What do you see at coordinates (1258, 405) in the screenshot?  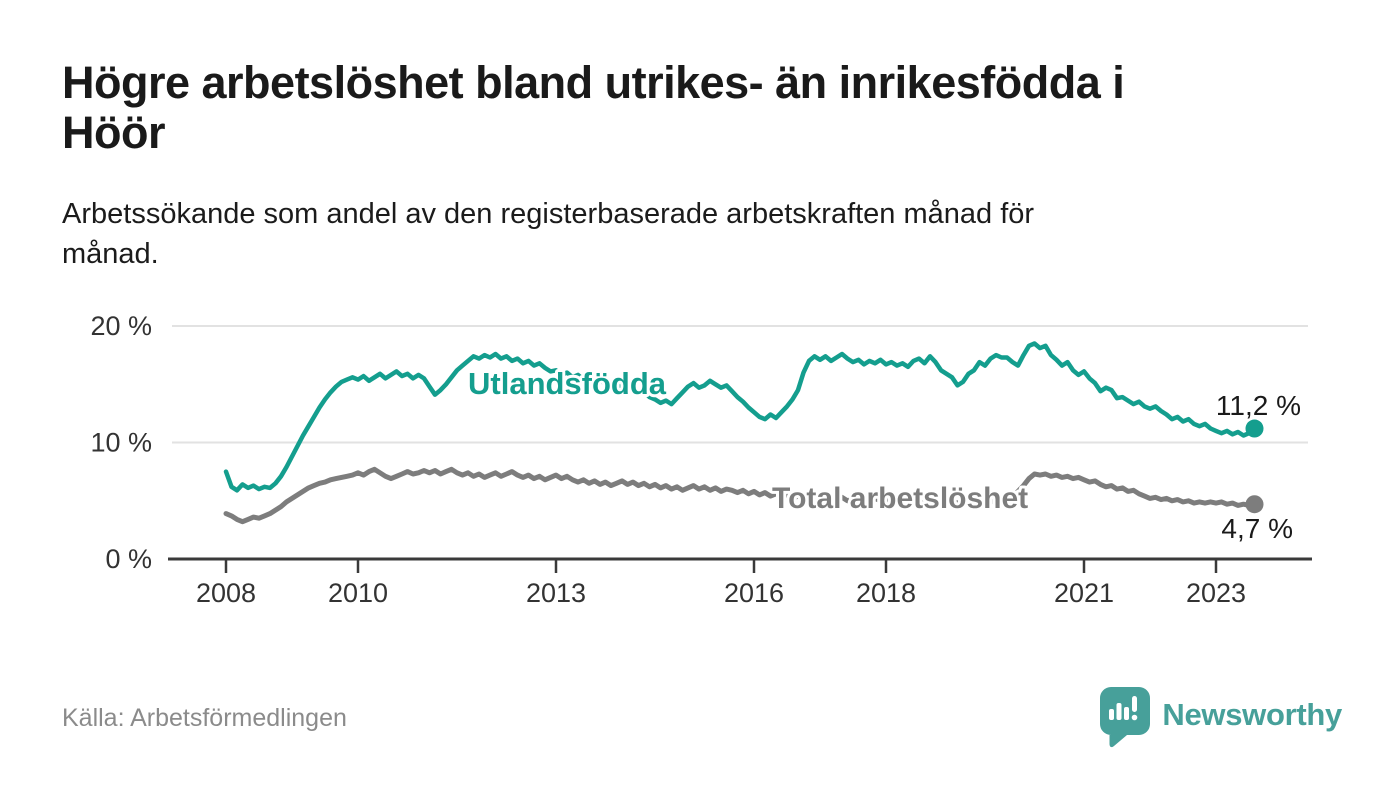 I see `end-value-label-utlandsfodda: 11,2 %` at bounding box center [1258, 405].